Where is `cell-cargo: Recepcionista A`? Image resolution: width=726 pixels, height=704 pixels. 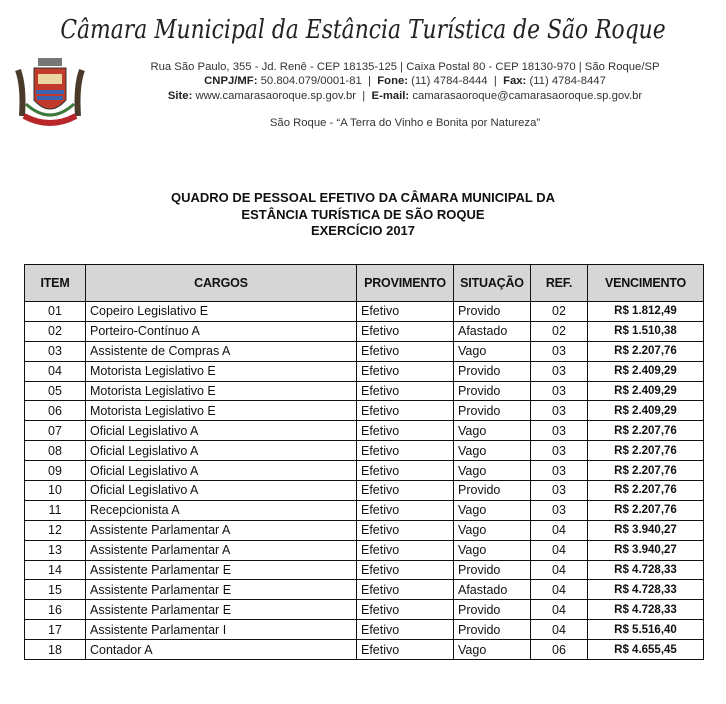
cell-cargo: Recepcionista A is located at coordinates (221, 510).